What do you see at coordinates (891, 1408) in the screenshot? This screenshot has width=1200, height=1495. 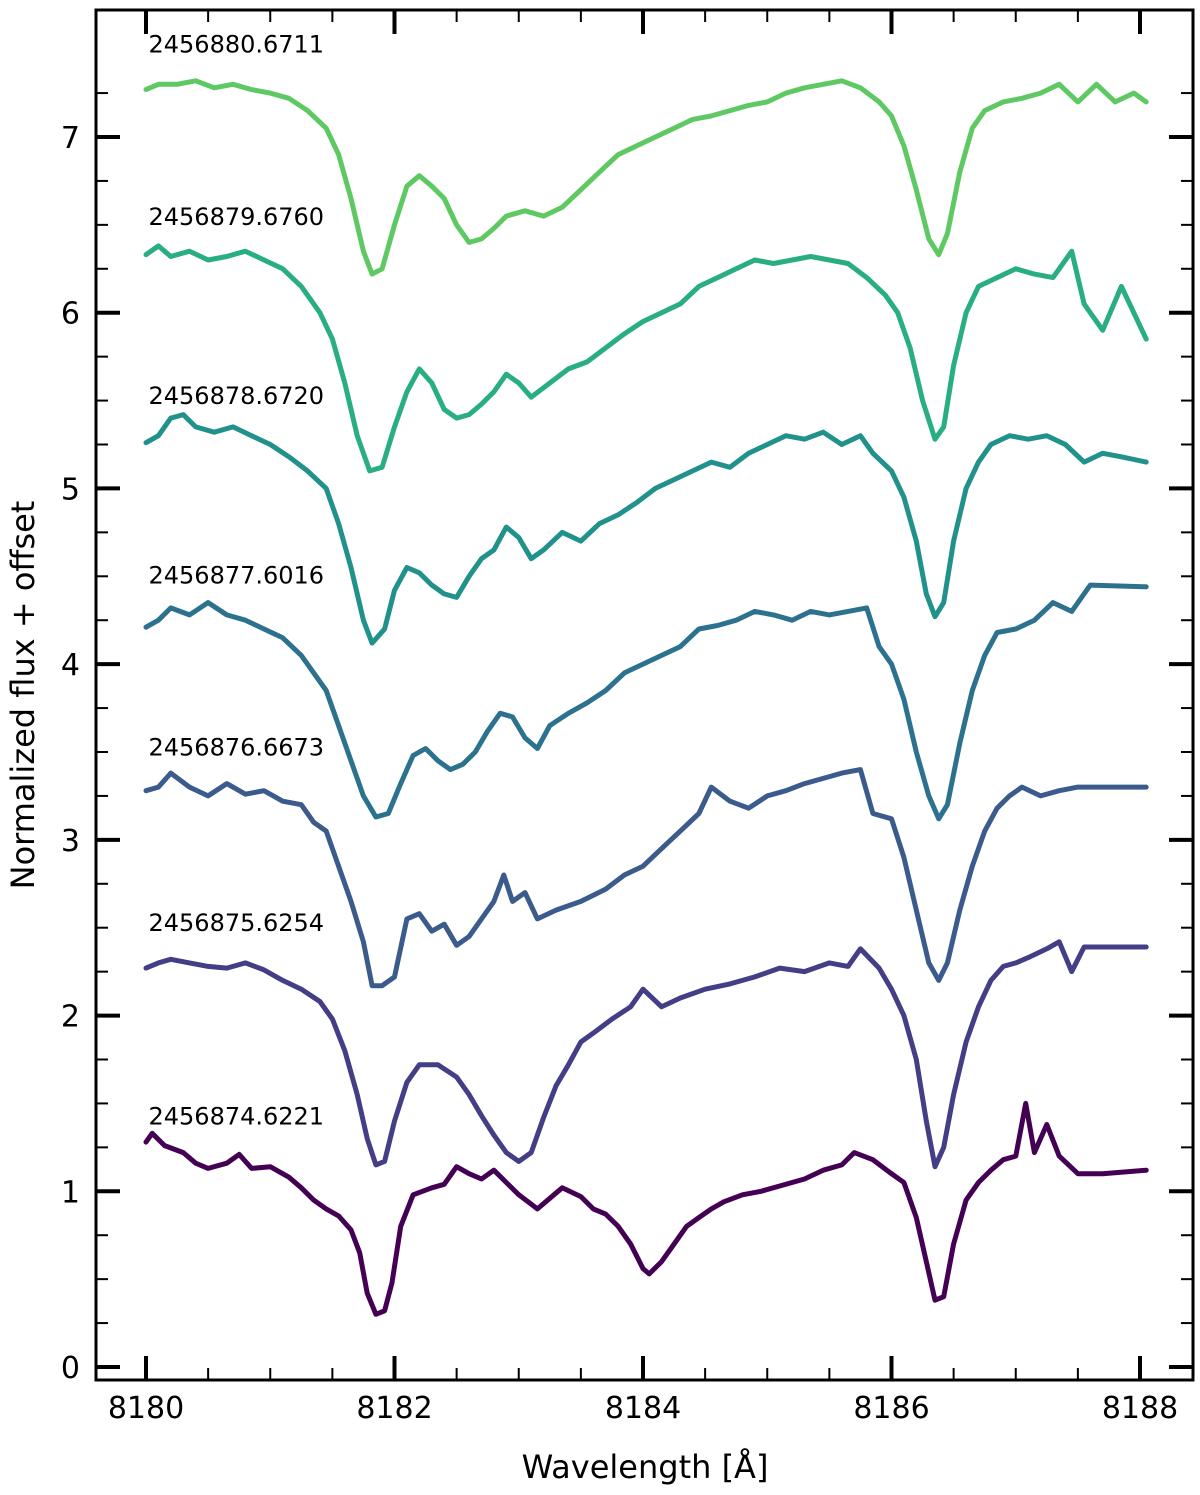 I see `x-tick-label: 8186` at bounding box center [891, 1408].